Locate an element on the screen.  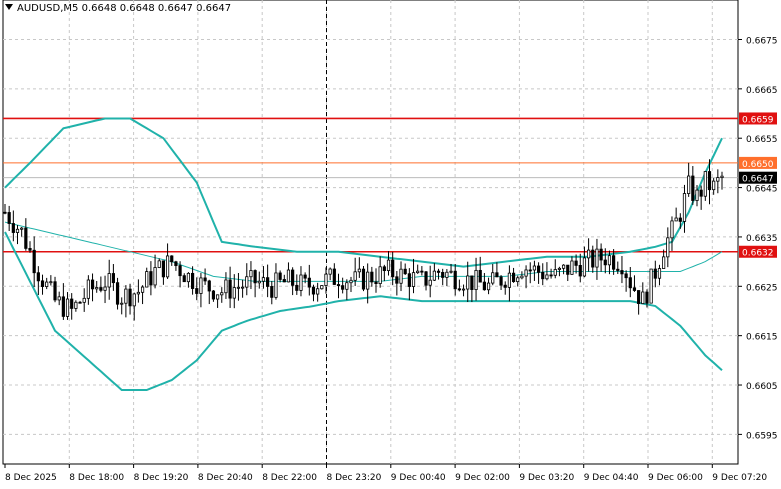
y-tick-label: 0.6595 is located at coordinates (762, 436).